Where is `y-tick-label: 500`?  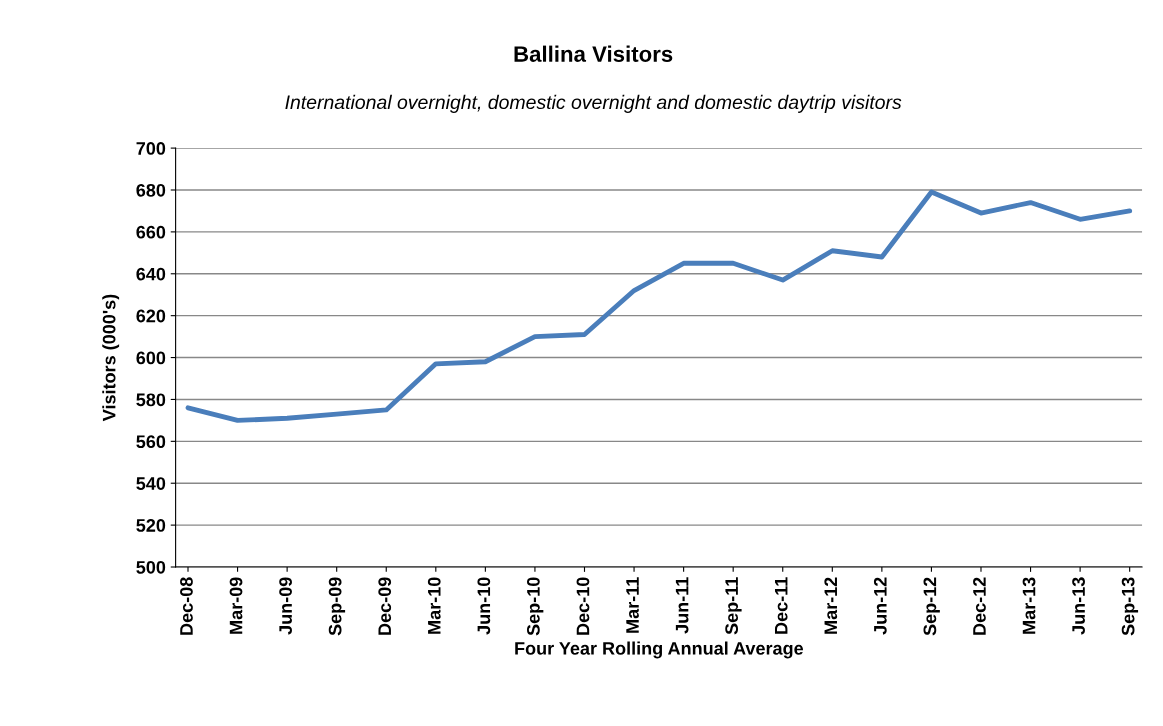 y-tick-label: 500 is located at coordinates (151, 567).